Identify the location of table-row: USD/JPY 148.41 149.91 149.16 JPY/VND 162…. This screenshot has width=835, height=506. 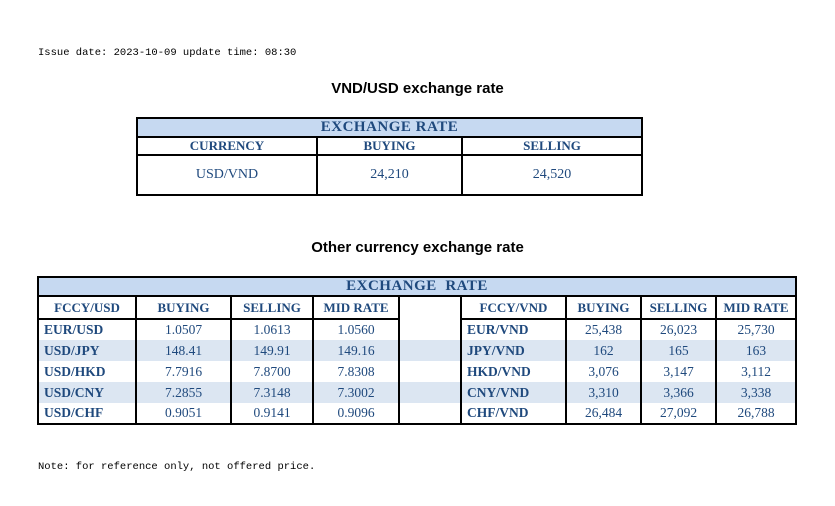
(417, 350).